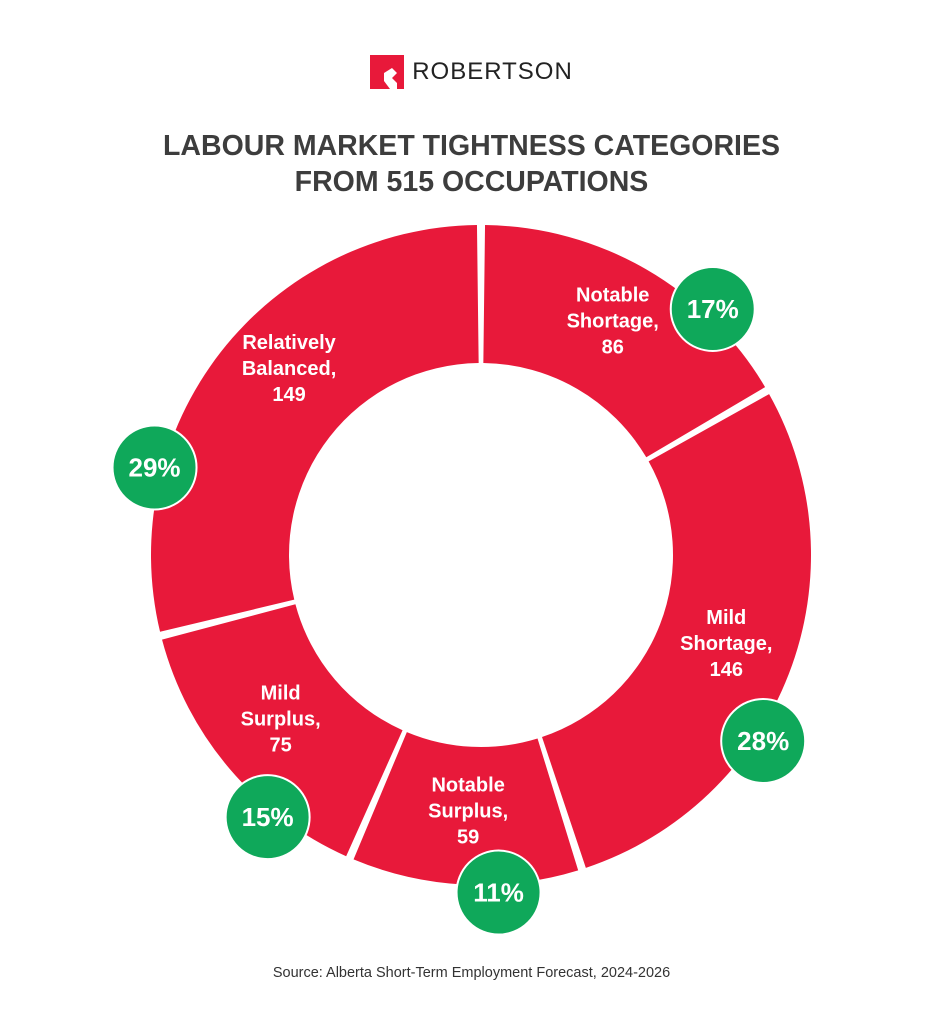 Image resolution: width=943 pixels, height=1024 pixels. Describe the element at coordinates (288, 395) in the screenshot. I see `slice-label-line: 149` at that location.